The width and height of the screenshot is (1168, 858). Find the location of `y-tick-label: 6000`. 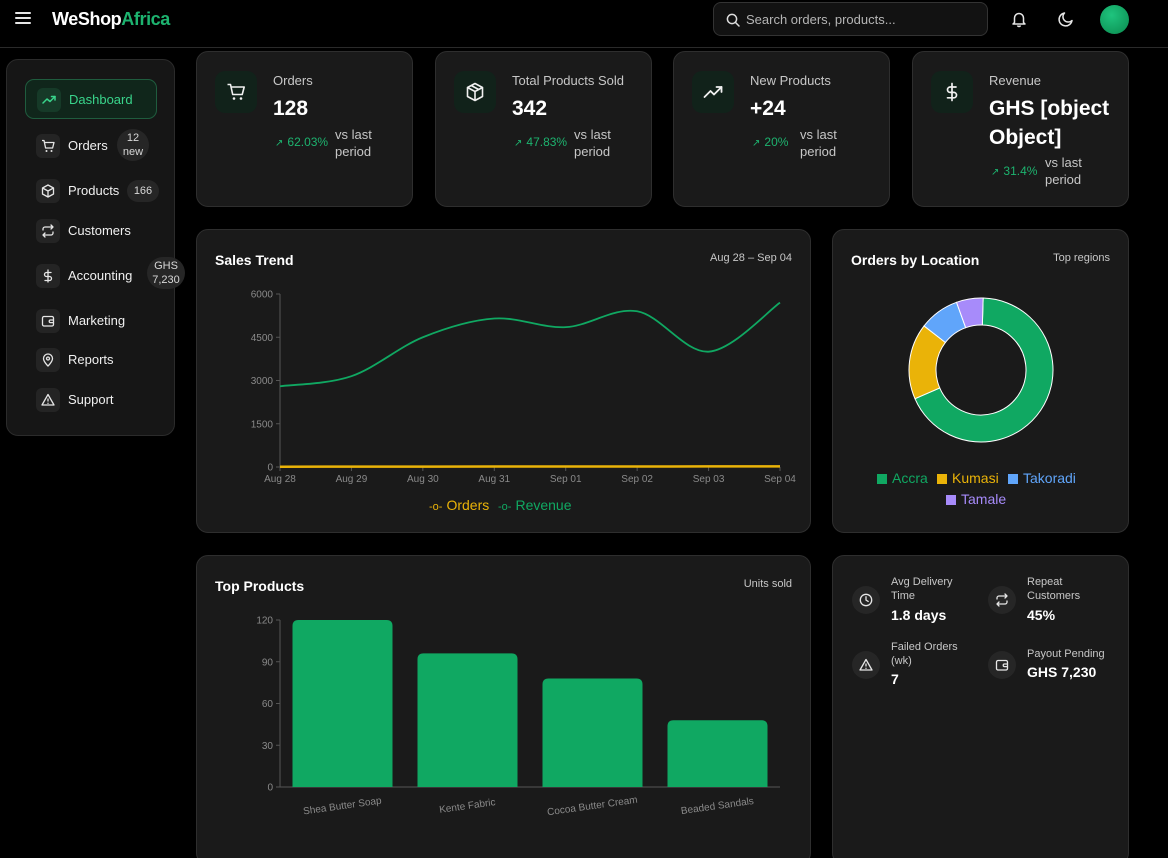

y-tick-label: 6000 is located at coordinates (262, 295).